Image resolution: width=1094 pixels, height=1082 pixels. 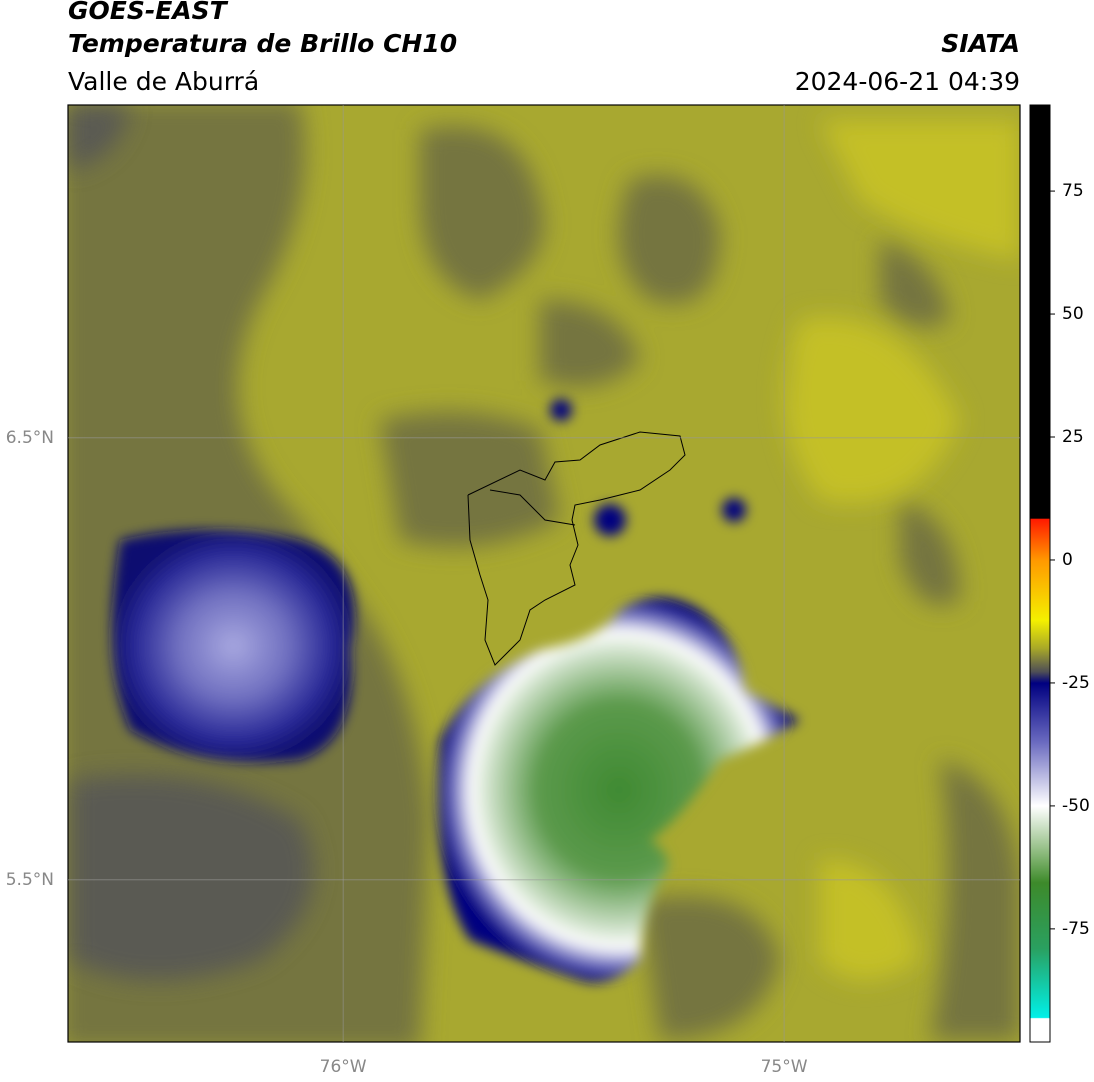 I want to click on colorbar-tick-label: -75, so click(x=1076, y=929).